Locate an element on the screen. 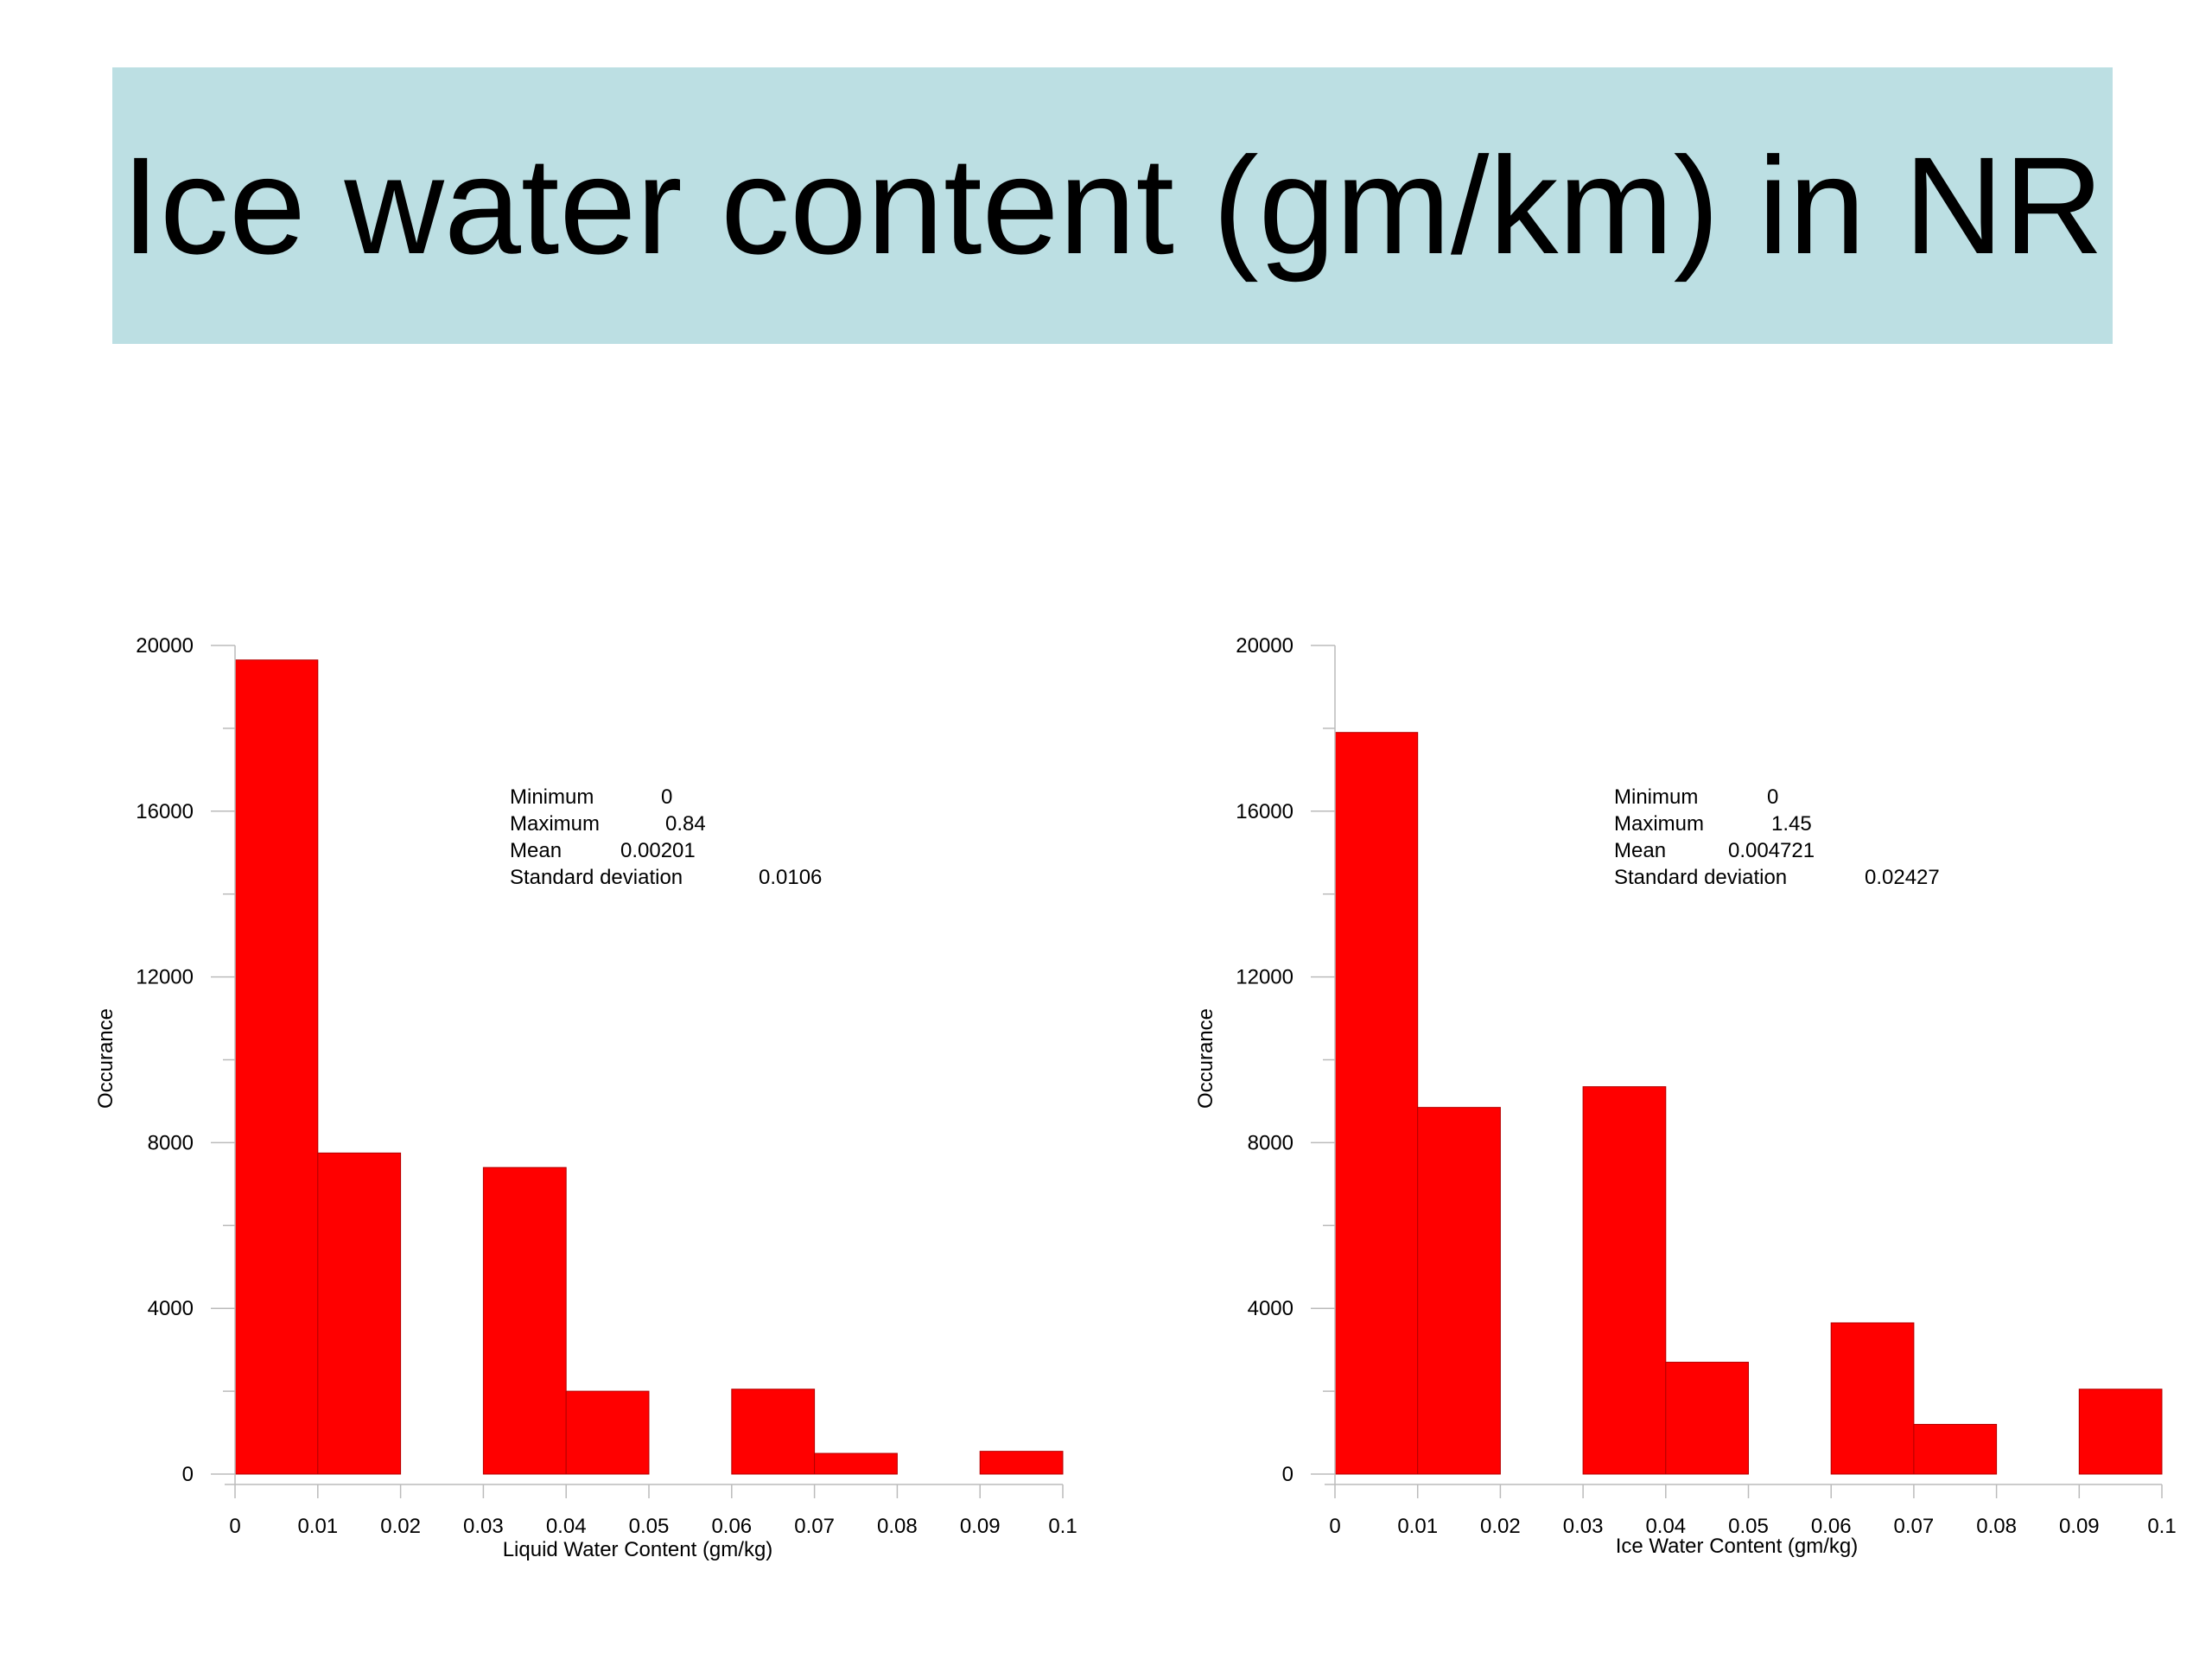 Image resolution: width=2212 pixels, height=1659 pixels. stat-value: 0.004721 is located at coordinates (1771, 850).